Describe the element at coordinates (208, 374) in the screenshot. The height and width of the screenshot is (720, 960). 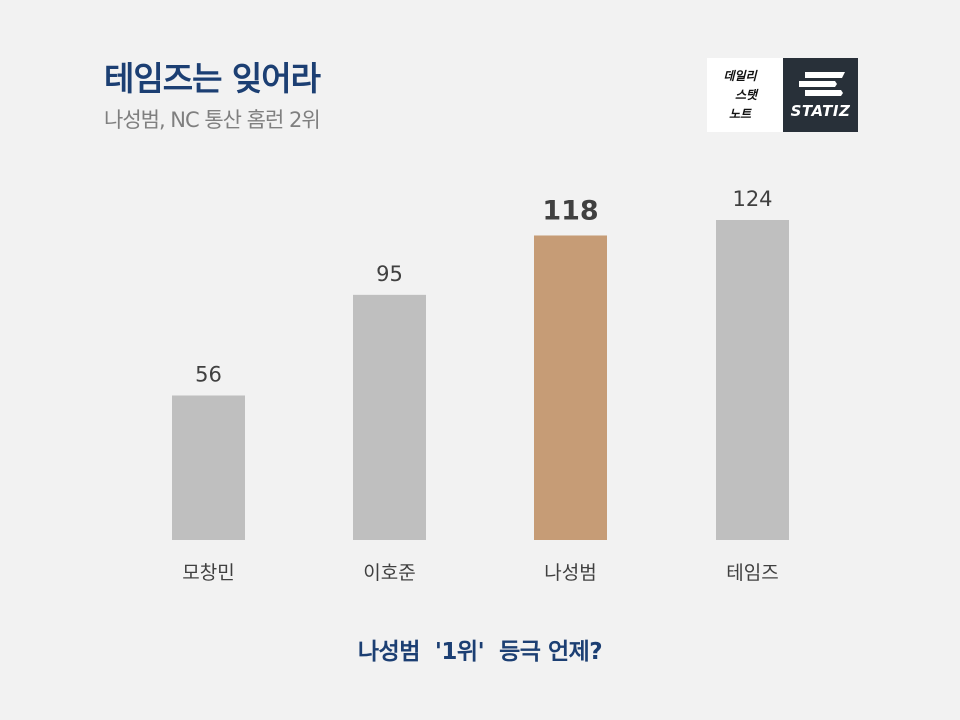
I see `data-label-0: 56` at that location.